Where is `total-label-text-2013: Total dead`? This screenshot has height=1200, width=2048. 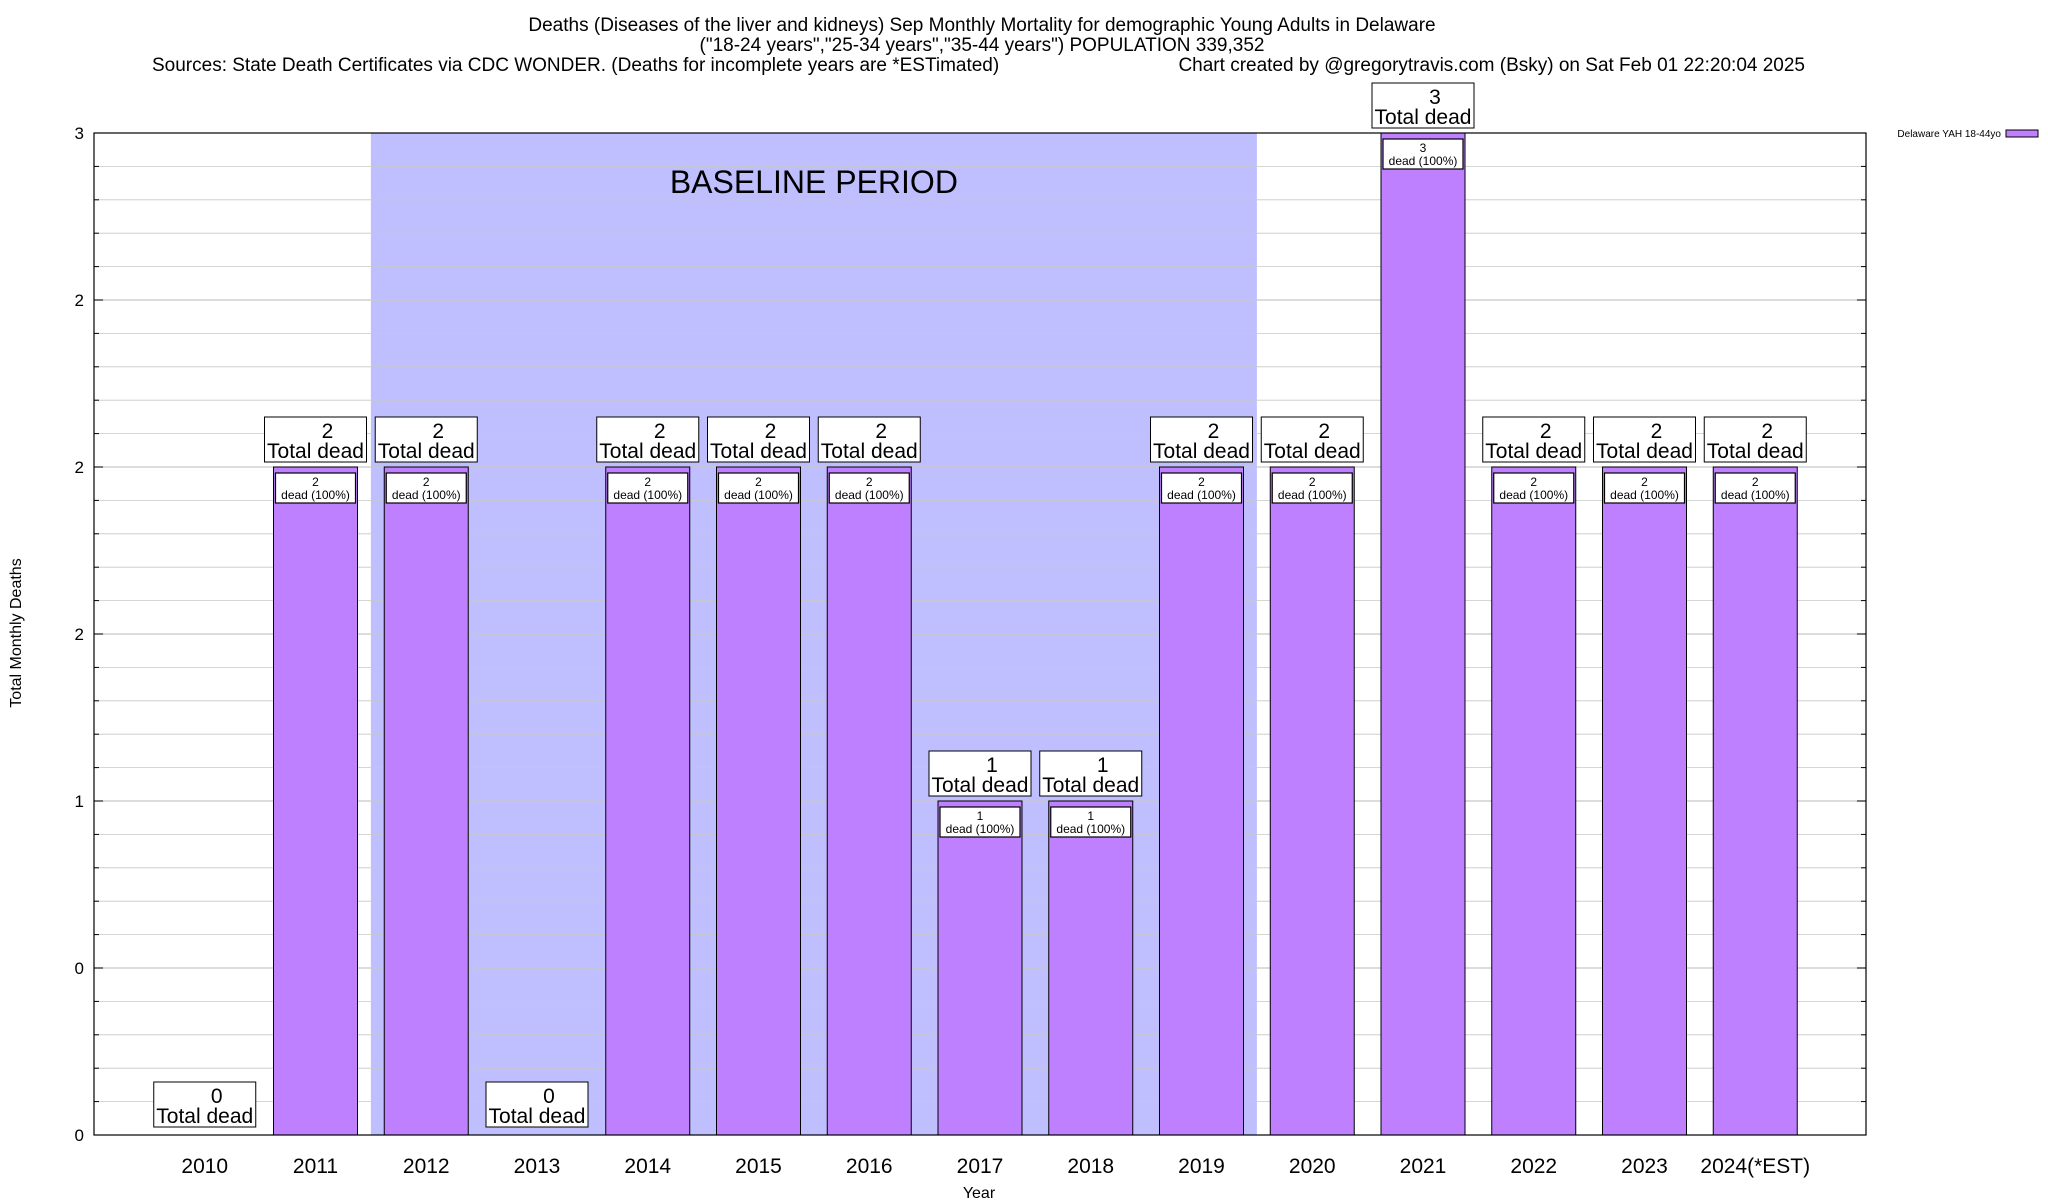
total-label-text-2013: Total dead is located at coordinates (537, 1116).